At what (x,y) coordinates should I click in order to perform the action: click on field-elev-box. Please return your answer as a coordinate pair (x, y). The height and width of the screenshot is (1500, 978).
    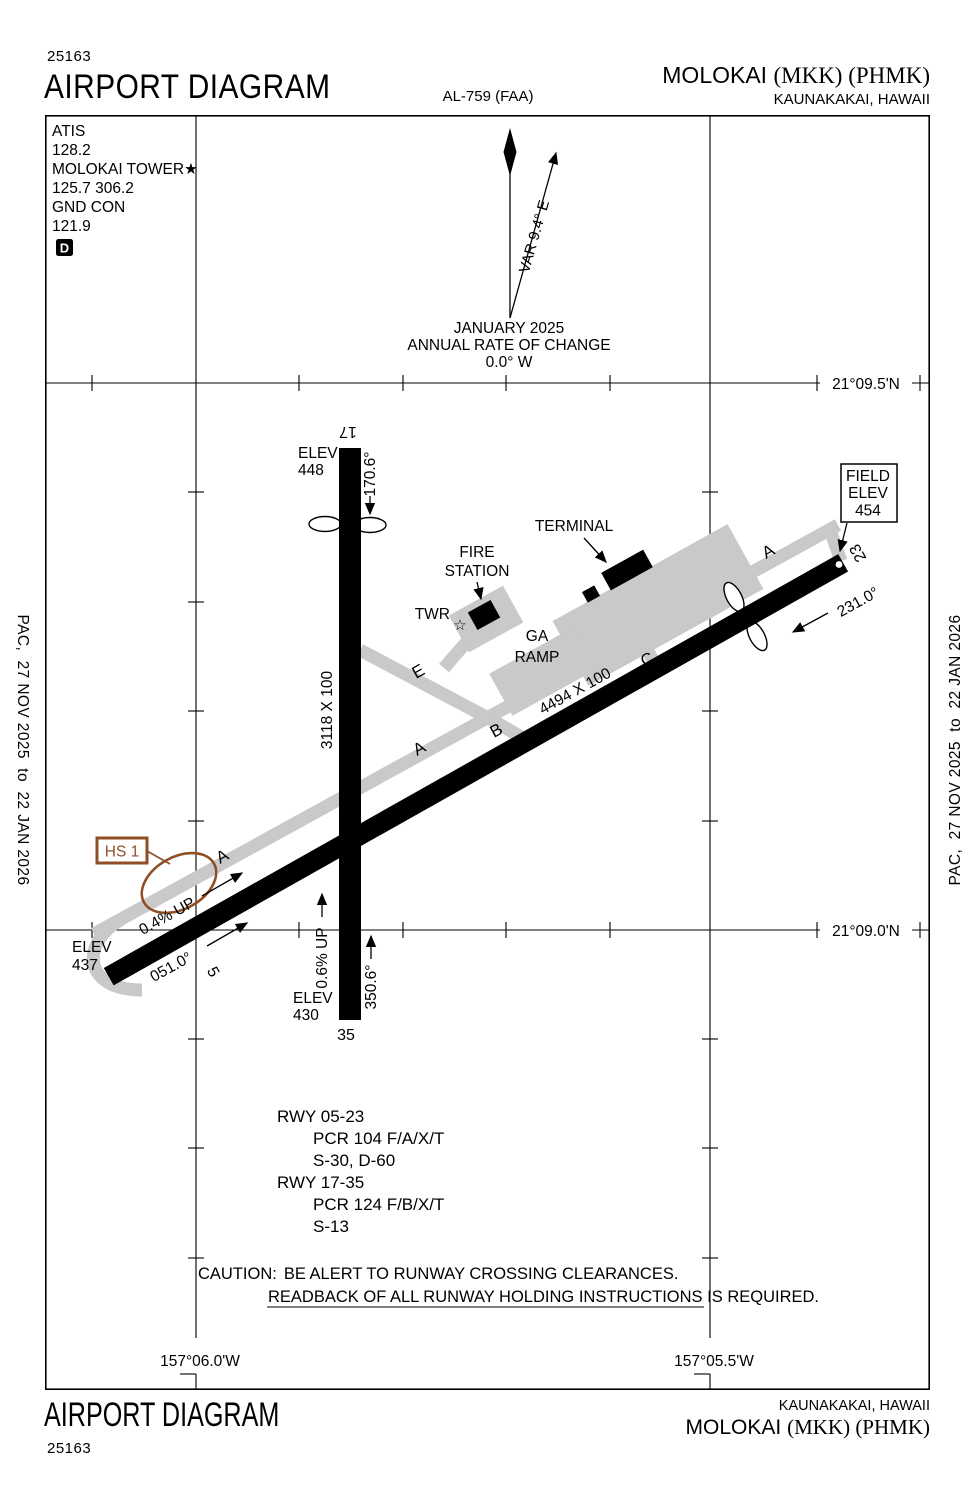
    Looking at the image, I should click on (869, 493).